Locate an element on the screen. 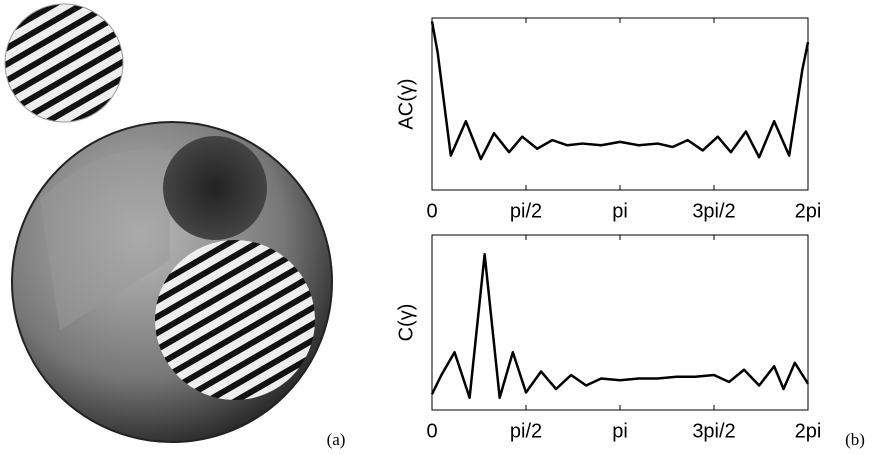  y-axis-label: C(γ) is located at coordinates (406, 323).